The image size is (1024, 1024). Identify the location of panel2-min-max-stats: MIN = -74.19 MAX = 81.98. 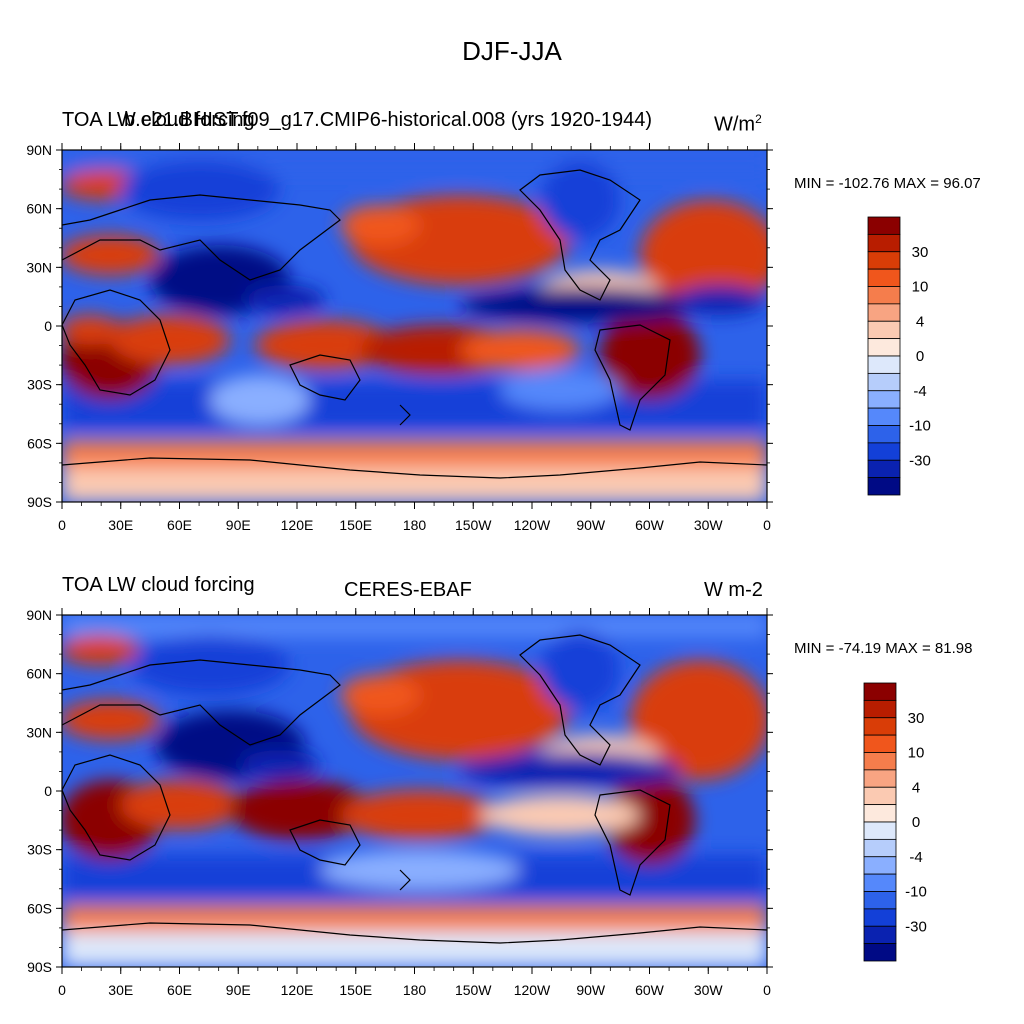
(883, 648).